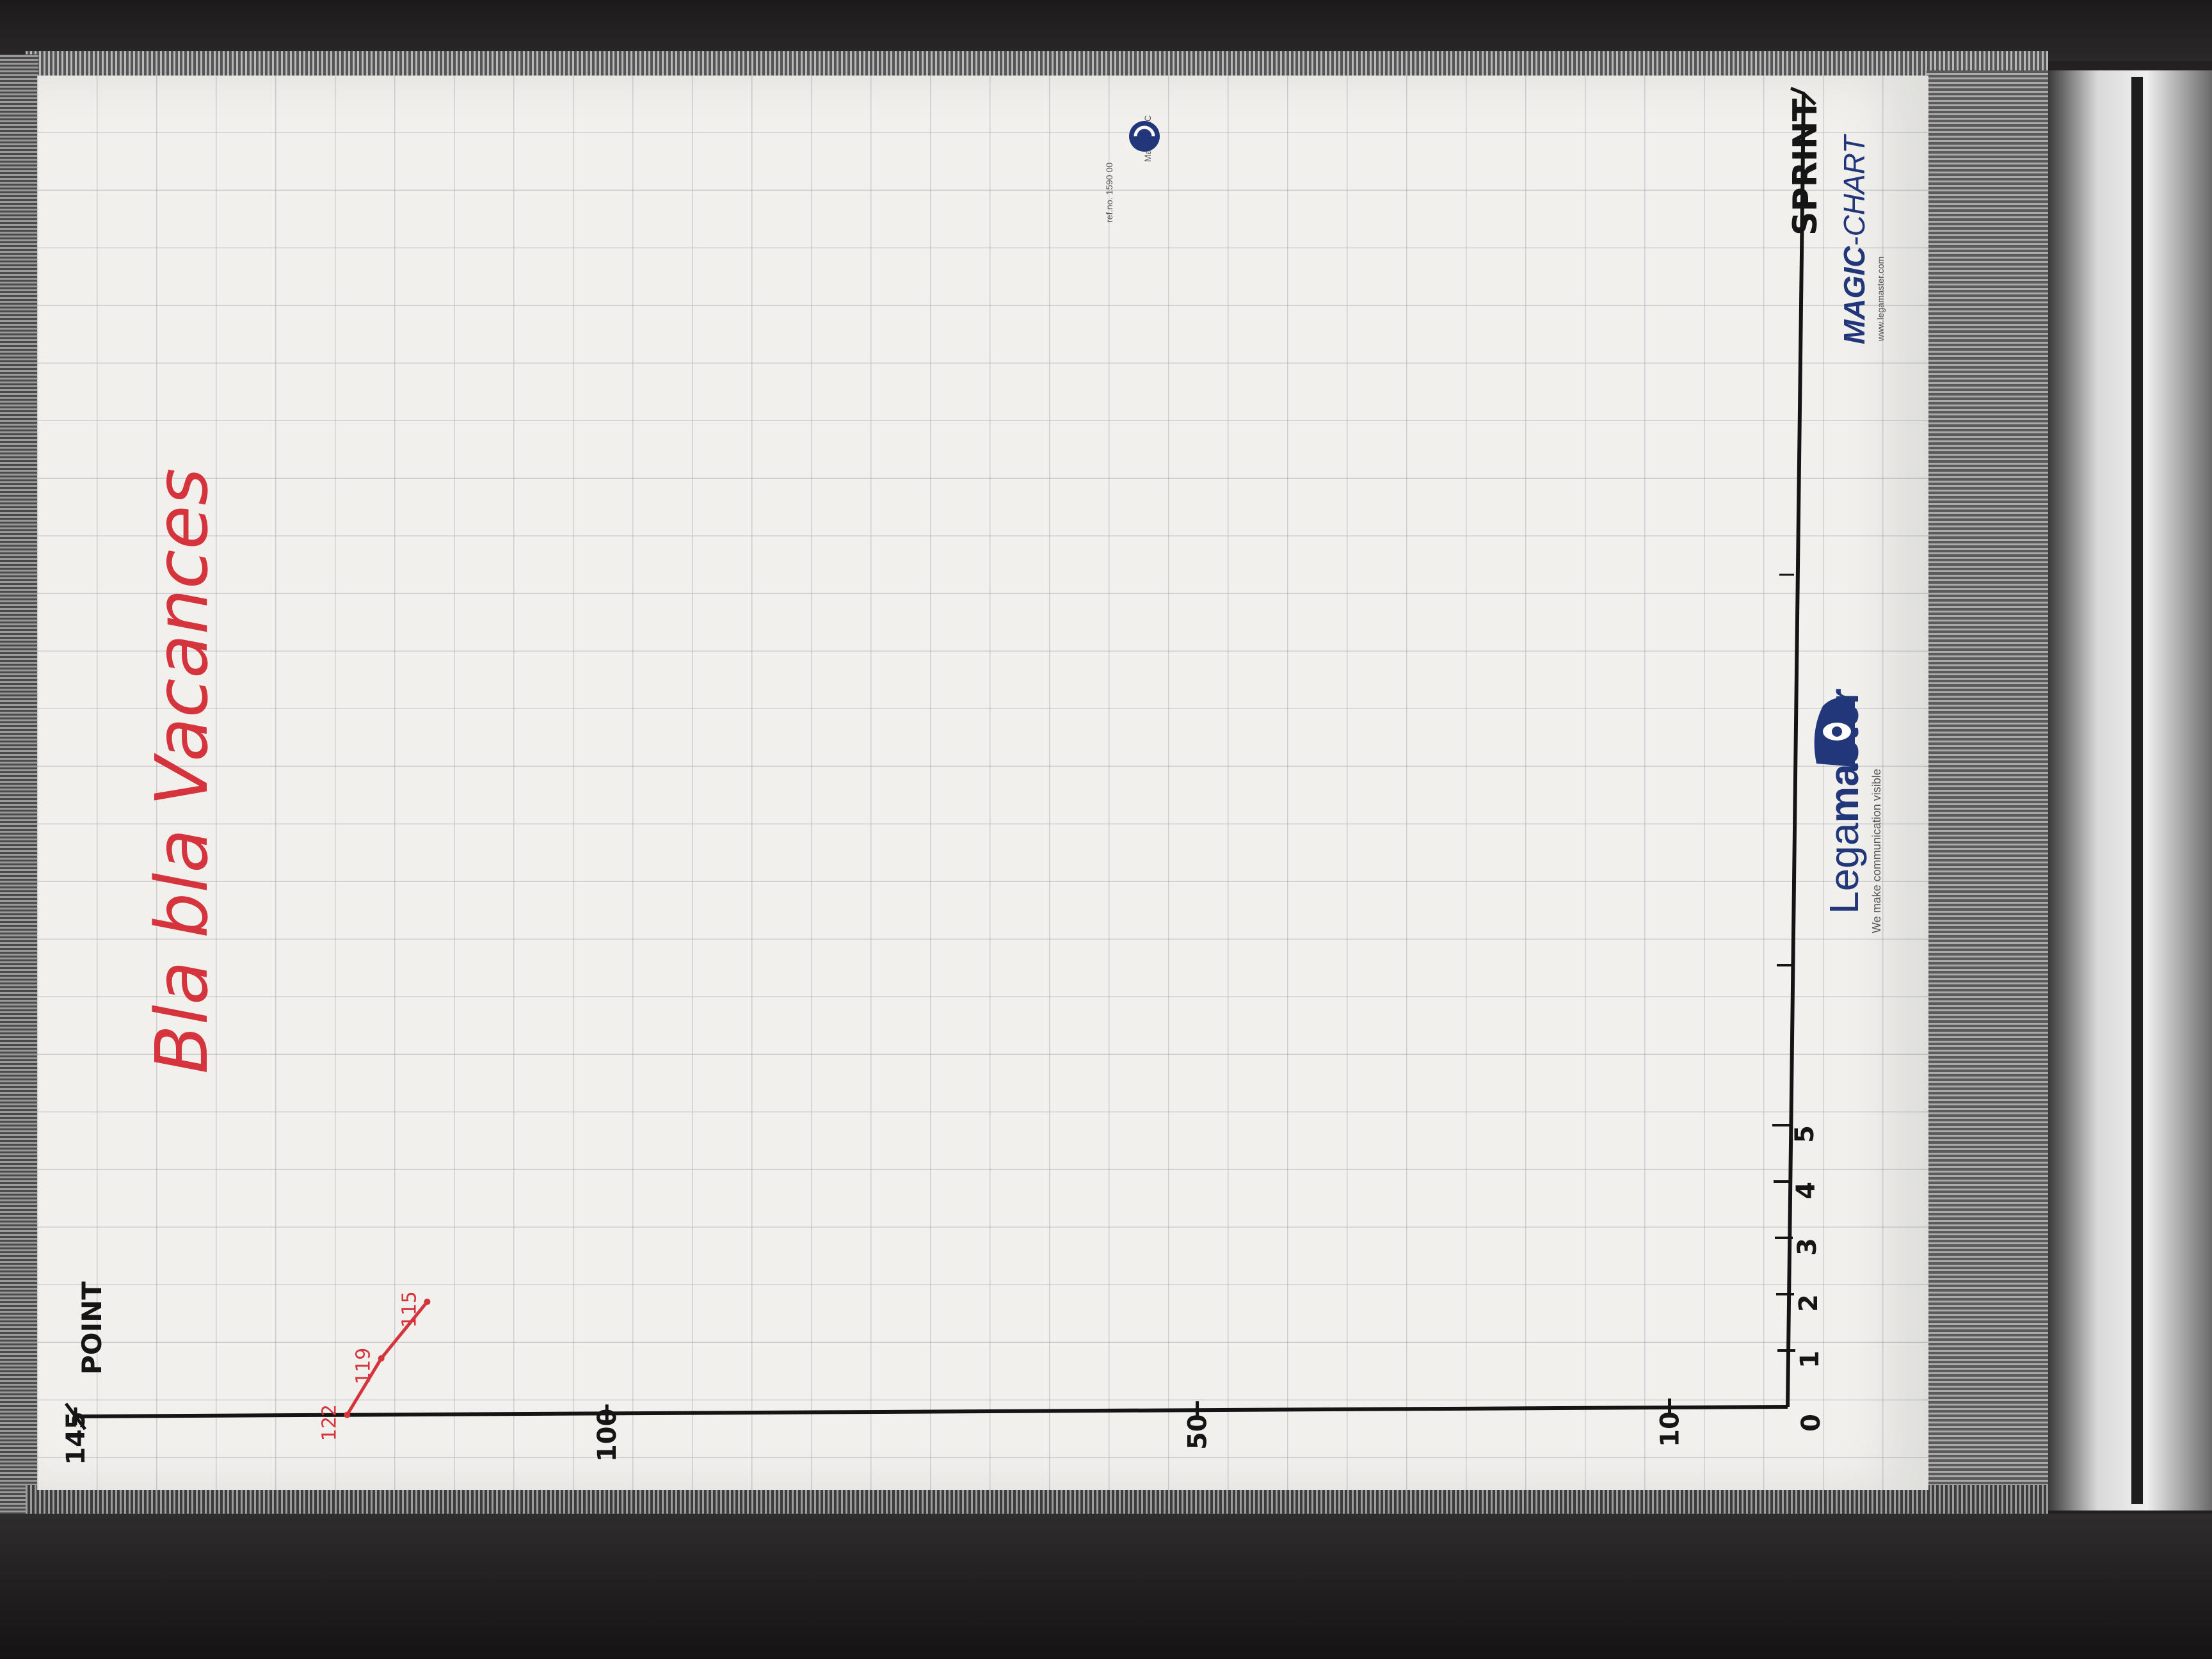 This screenshot has width=2212, height=1659. Describe the element at coordinates (1198, 1432) in the screenshot. I see `y-tick-label: 50` at that location.